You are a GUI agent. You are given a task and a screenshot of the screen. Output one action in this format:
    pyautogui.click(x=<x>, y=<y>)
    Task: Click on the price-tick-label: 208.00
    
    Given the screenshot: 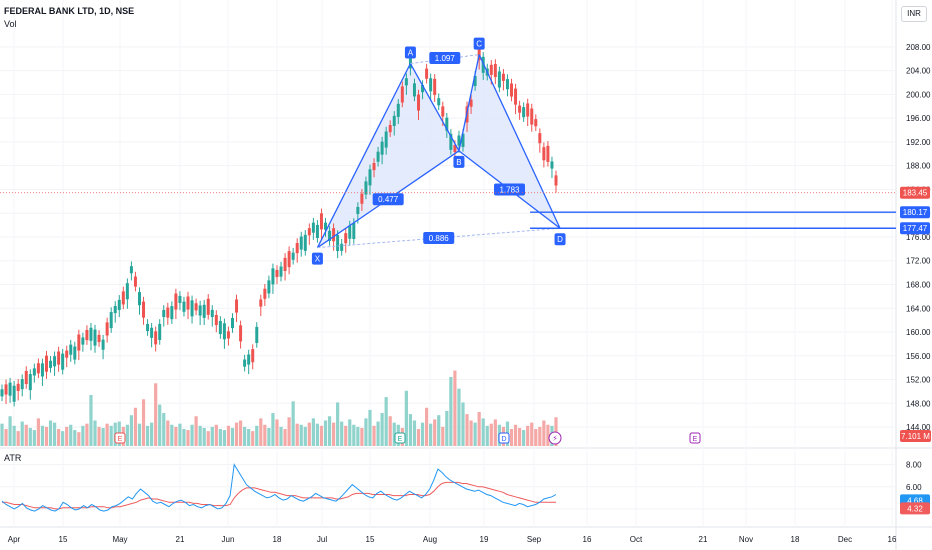 What is the action you would take?
    pyautogui.click(x=918, y=47)
    